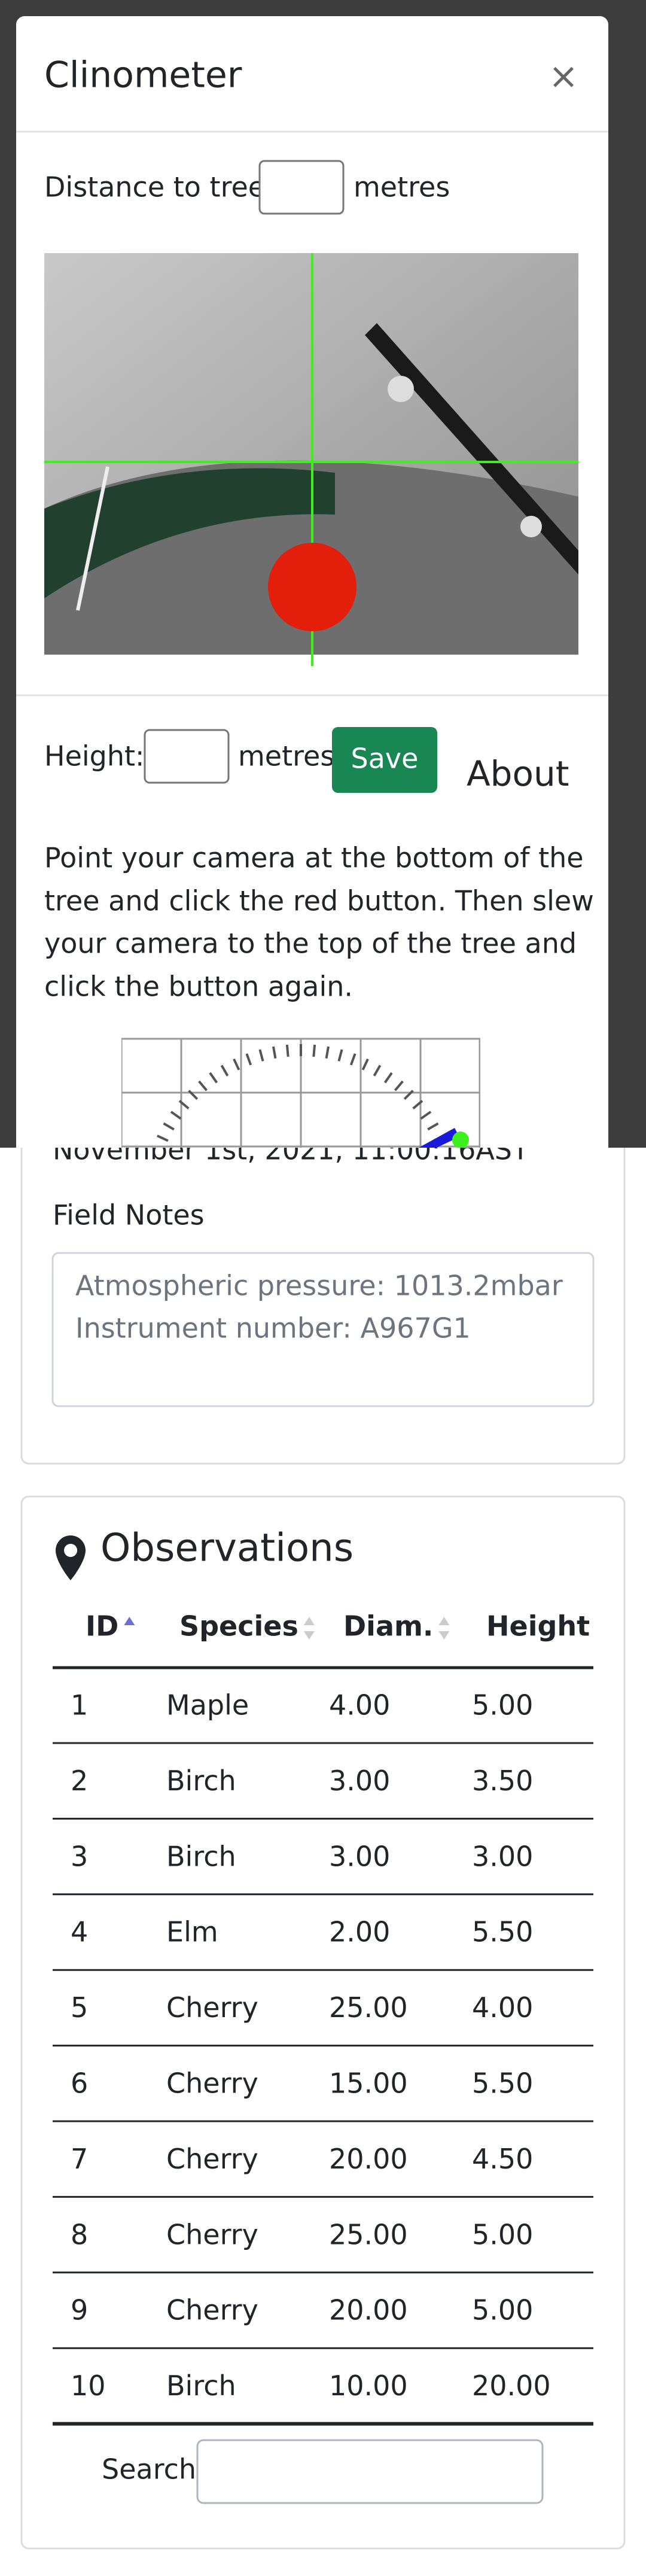  What do you see at coordinates (370, 2471) in the screenshot?
I see `search-input` at bounding box center [370, 2471].